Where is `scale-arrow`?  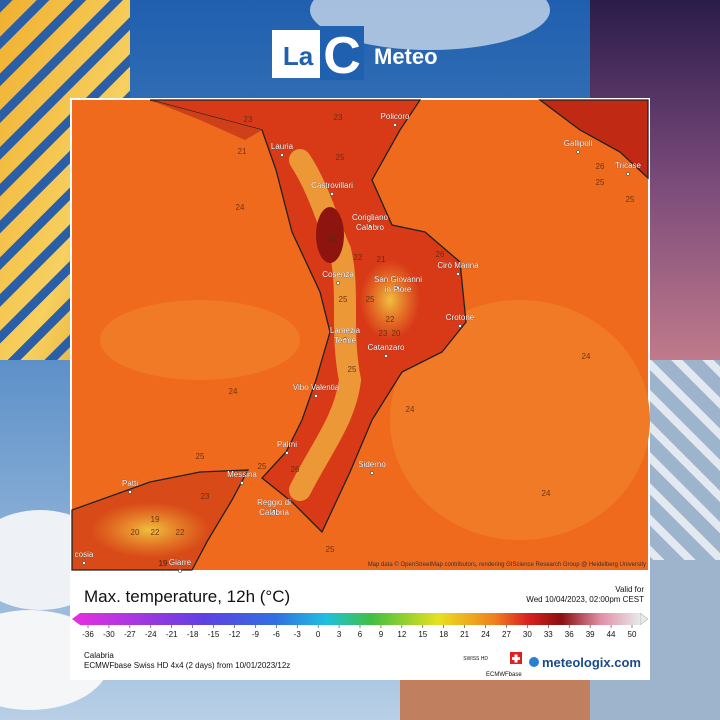
scale-arrow is located at coordinates (76, 619).